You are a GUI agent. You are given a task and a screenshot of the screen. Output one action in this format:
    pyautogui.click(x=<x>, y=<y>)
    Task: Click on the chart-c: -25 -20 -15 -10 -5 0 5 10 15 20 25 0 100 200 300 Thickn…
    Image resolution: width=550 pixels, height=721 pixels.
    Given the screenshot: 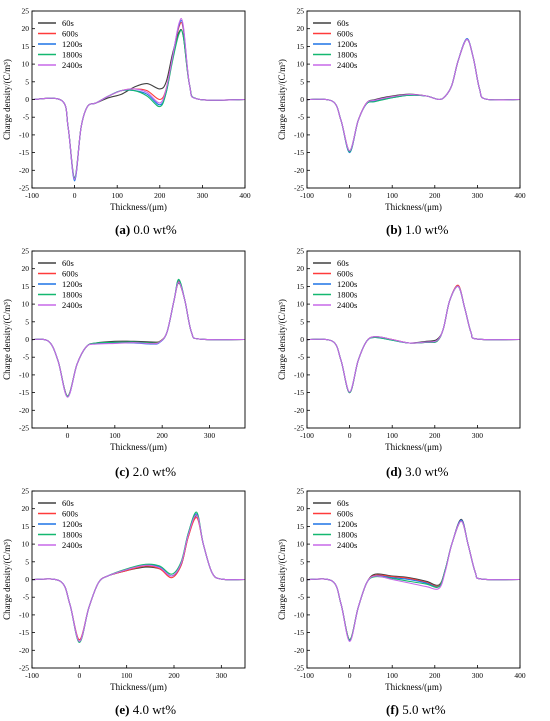 What is the action you would take?
    pyautogui.click(x=124, y=349)
    